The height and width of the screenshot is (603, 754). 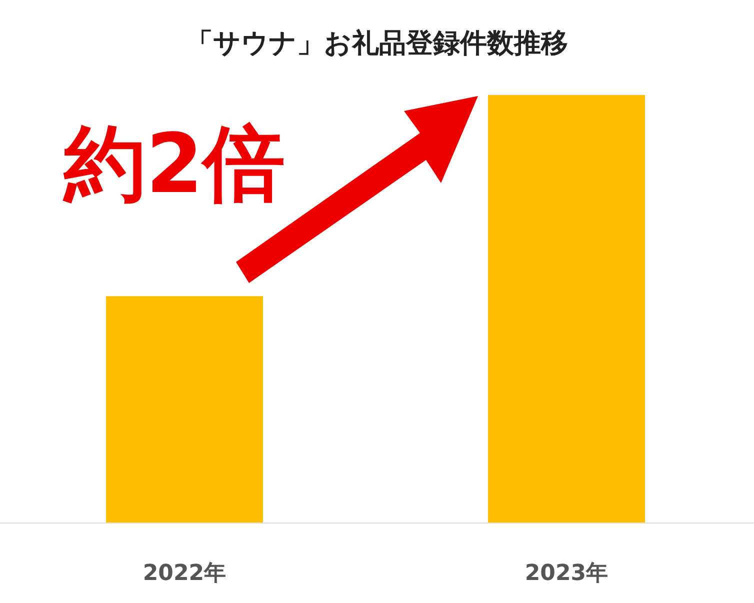 What do you see at coordinates (174, 164) in the screenshot?
I see `annotation: 約2倍` at bounding box center [174, 164].